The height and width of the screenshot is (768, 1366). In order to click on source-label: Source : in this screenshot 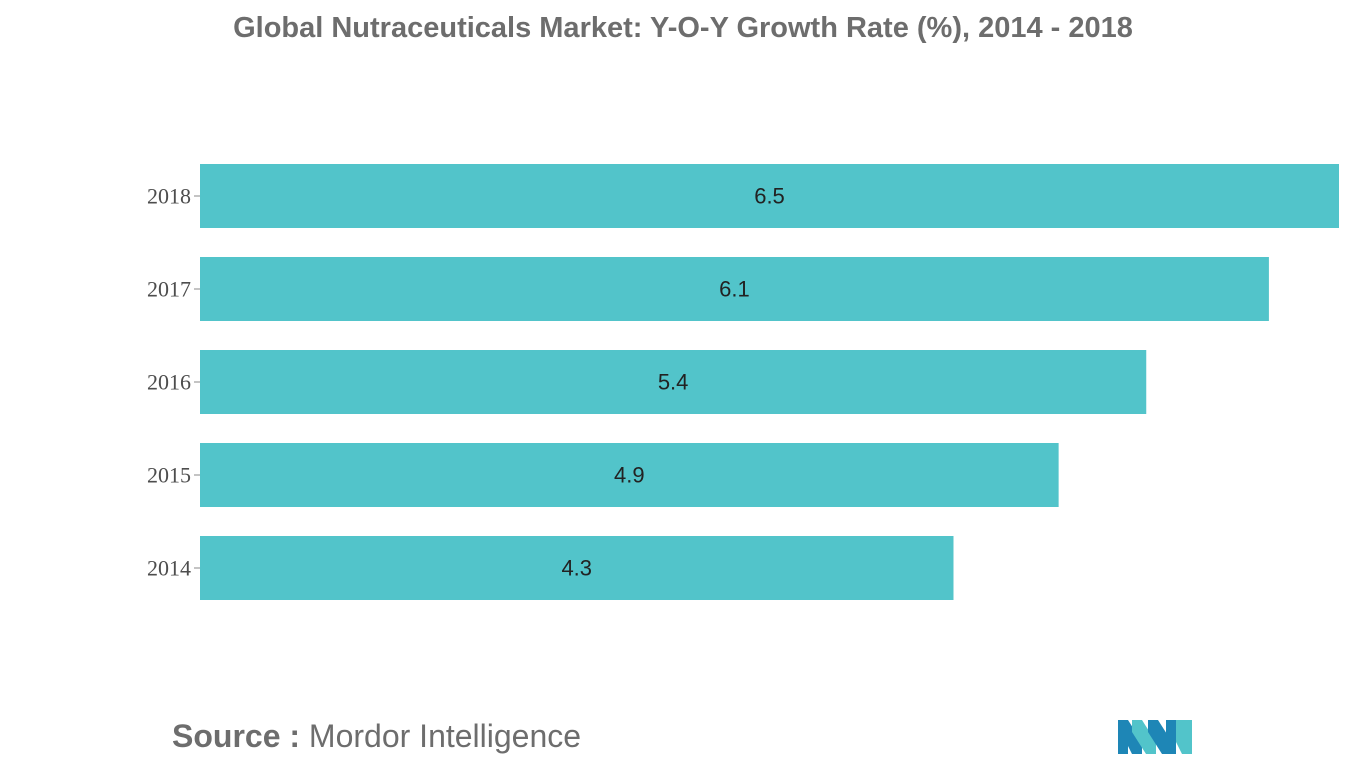, I will do `click(236, 736)`.